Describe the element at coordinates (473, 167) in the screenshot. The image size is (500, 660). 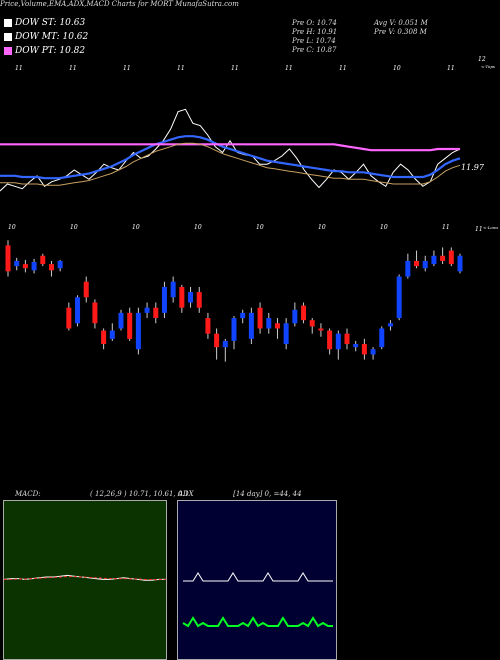
I see `price-value-label: 11.97` at that location.